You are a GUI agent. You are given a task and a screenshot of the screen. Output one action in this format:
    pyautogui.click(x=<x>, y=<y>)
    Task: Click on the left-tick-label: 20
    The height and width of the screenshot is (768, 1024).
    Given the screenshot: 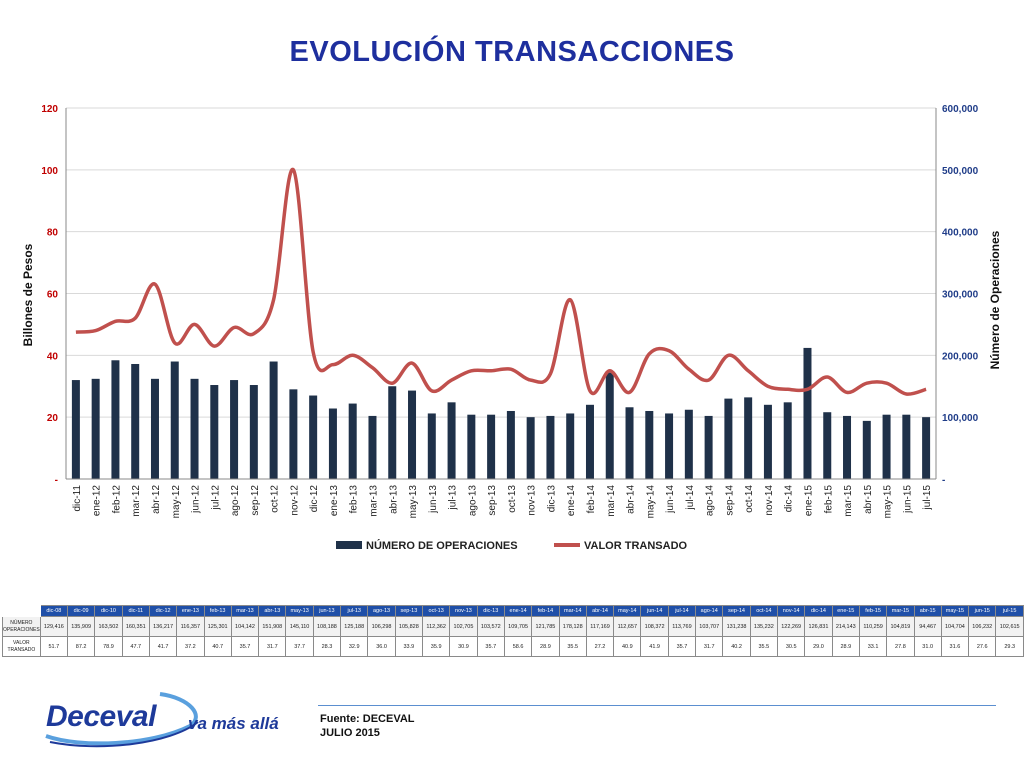 What is the action you would take?
    pyautogui.click(x=53, y=418)
    